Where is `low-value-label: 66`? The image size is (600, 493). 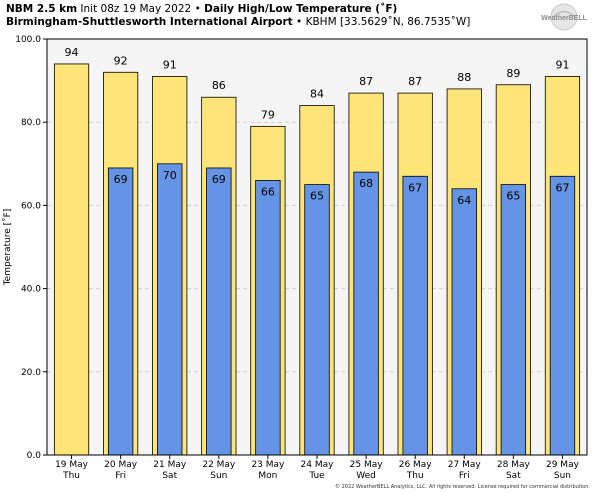 low-value-label: 66 is located at coordinates (268, 191).